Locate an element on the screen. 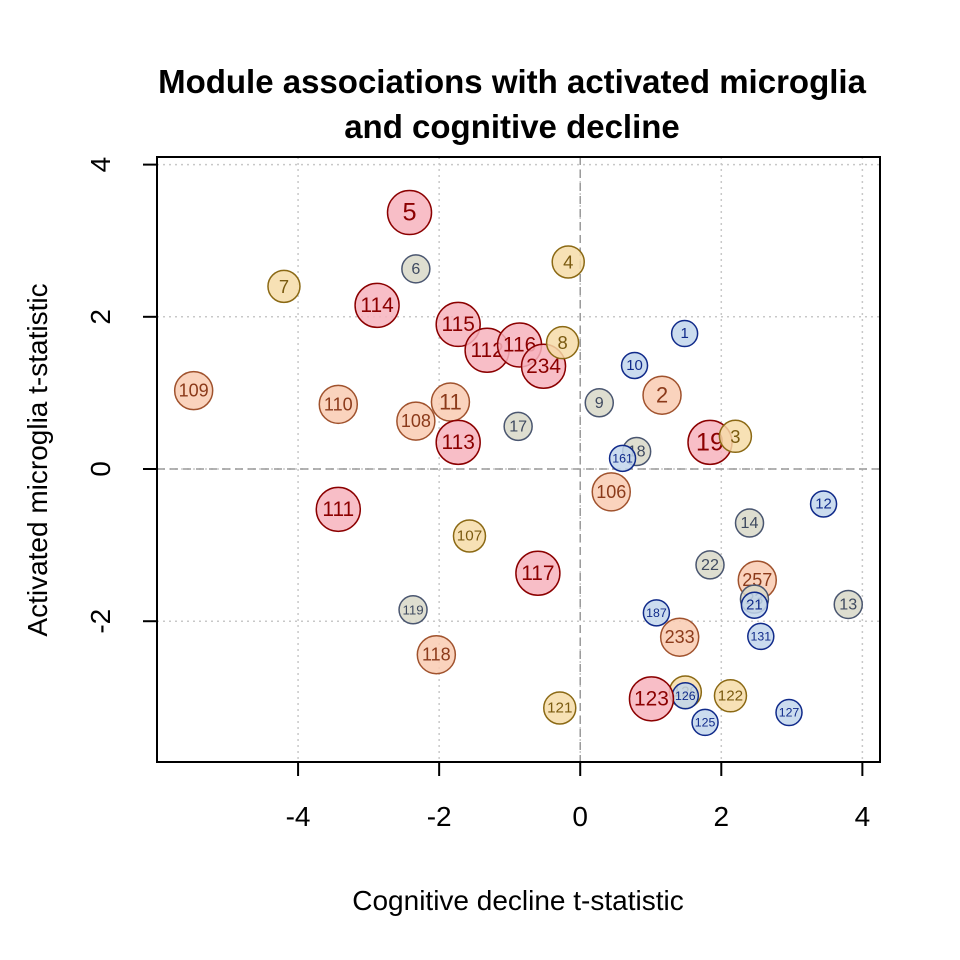 The width and height of the screenshot is (960, 960). point-label-122: 122 is located at coordinates (730, 695).